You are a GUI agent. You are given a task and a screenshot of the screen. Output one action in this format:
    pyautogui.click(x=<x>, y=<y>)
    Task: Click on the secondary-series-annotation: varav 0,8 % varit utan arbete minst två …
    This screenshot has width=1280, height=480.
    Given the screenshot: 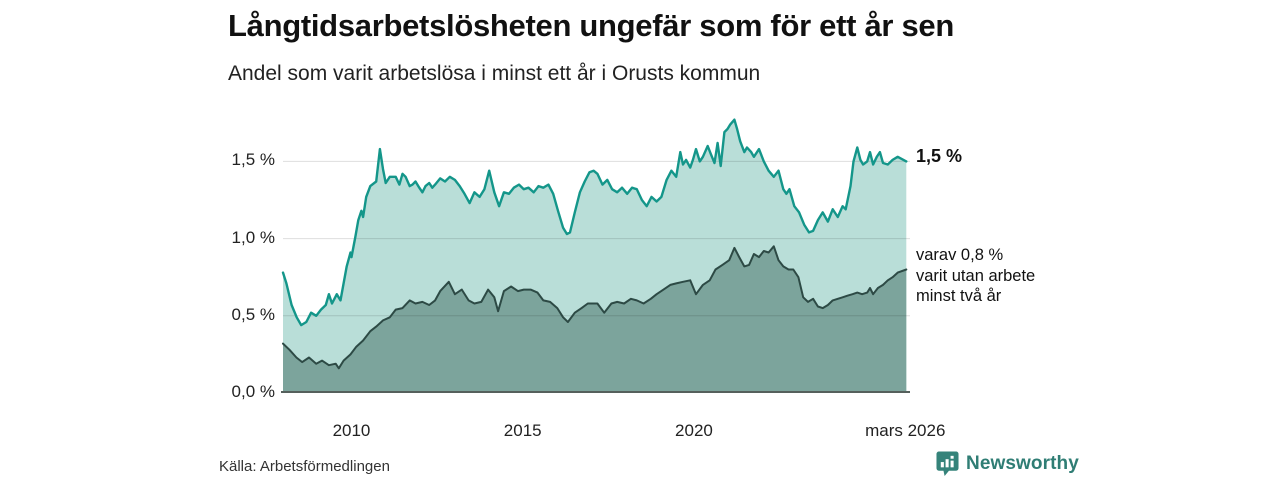 What is the action you would take?
    pyautogui.click(x=996, y=276)
    